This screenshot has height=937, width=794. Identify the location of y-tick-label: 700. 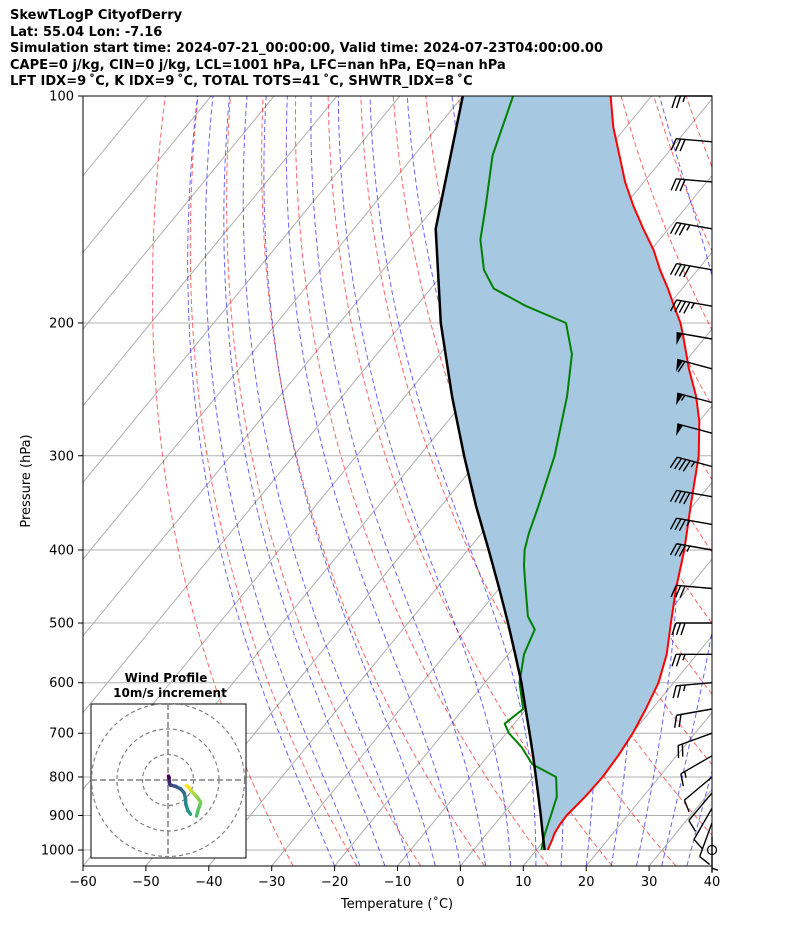
(61, 734).